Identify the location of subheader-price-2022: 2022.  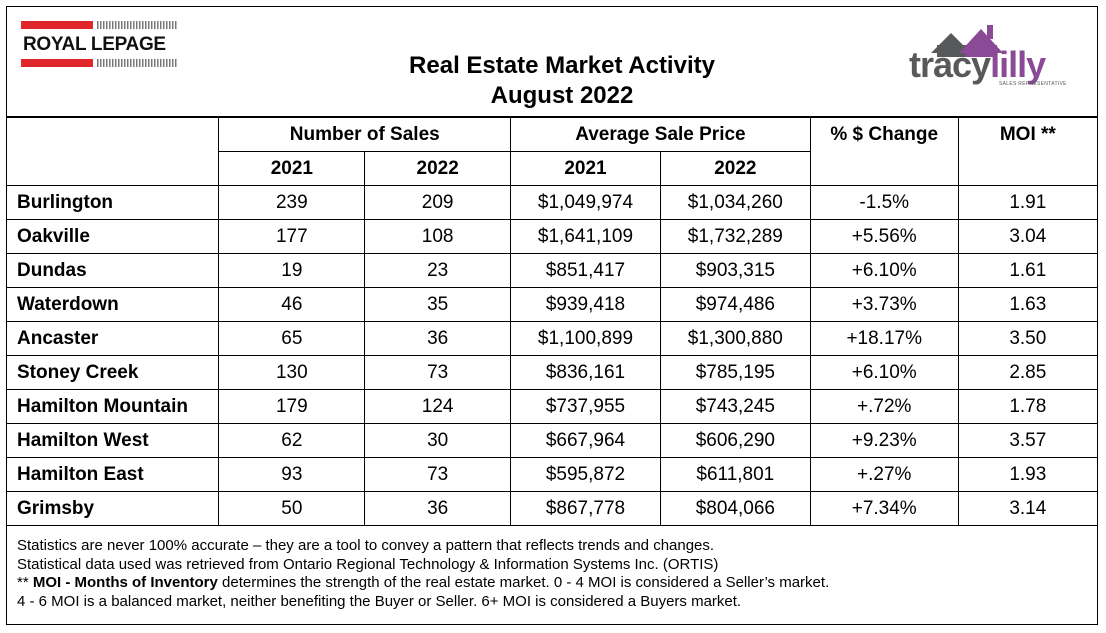
(735, 168).